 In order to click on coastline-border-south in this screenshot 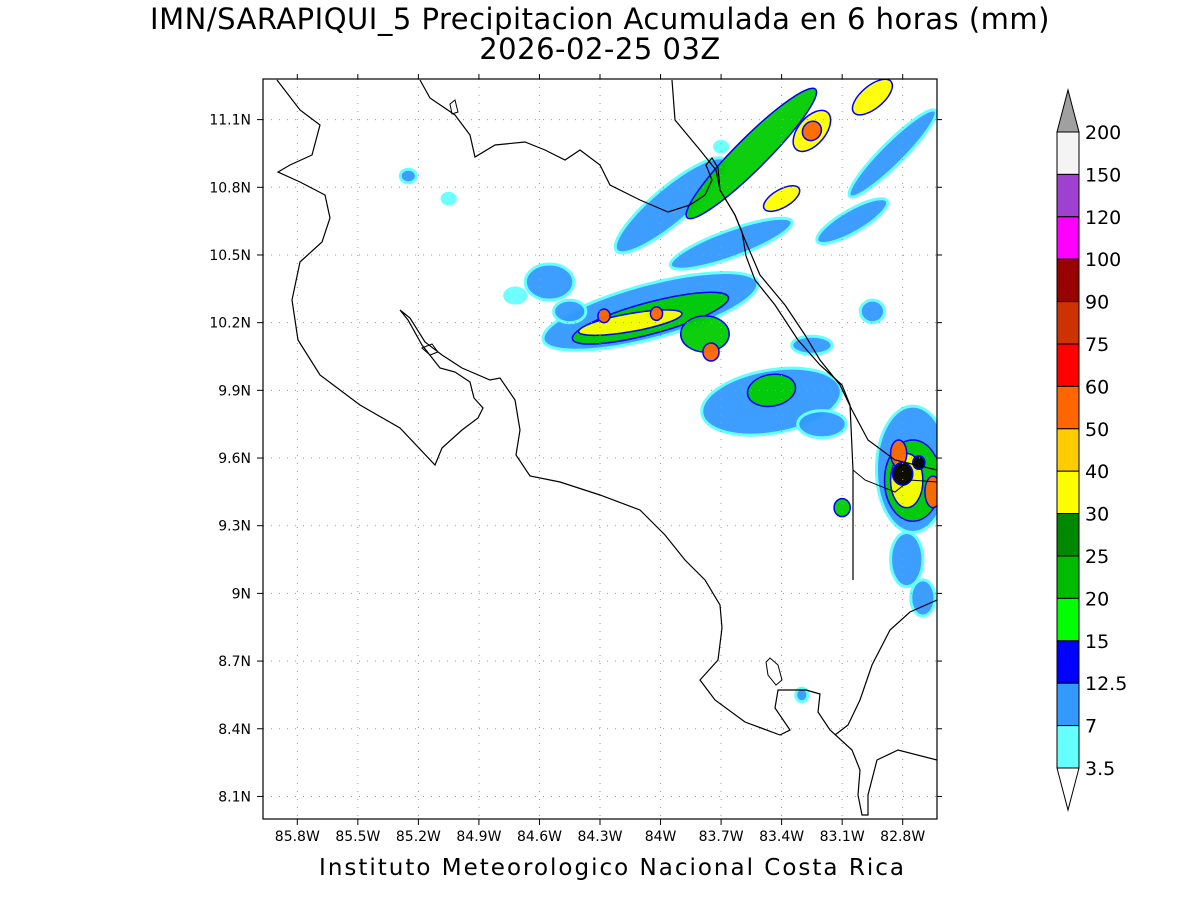, I will do `click(894, 481)`.